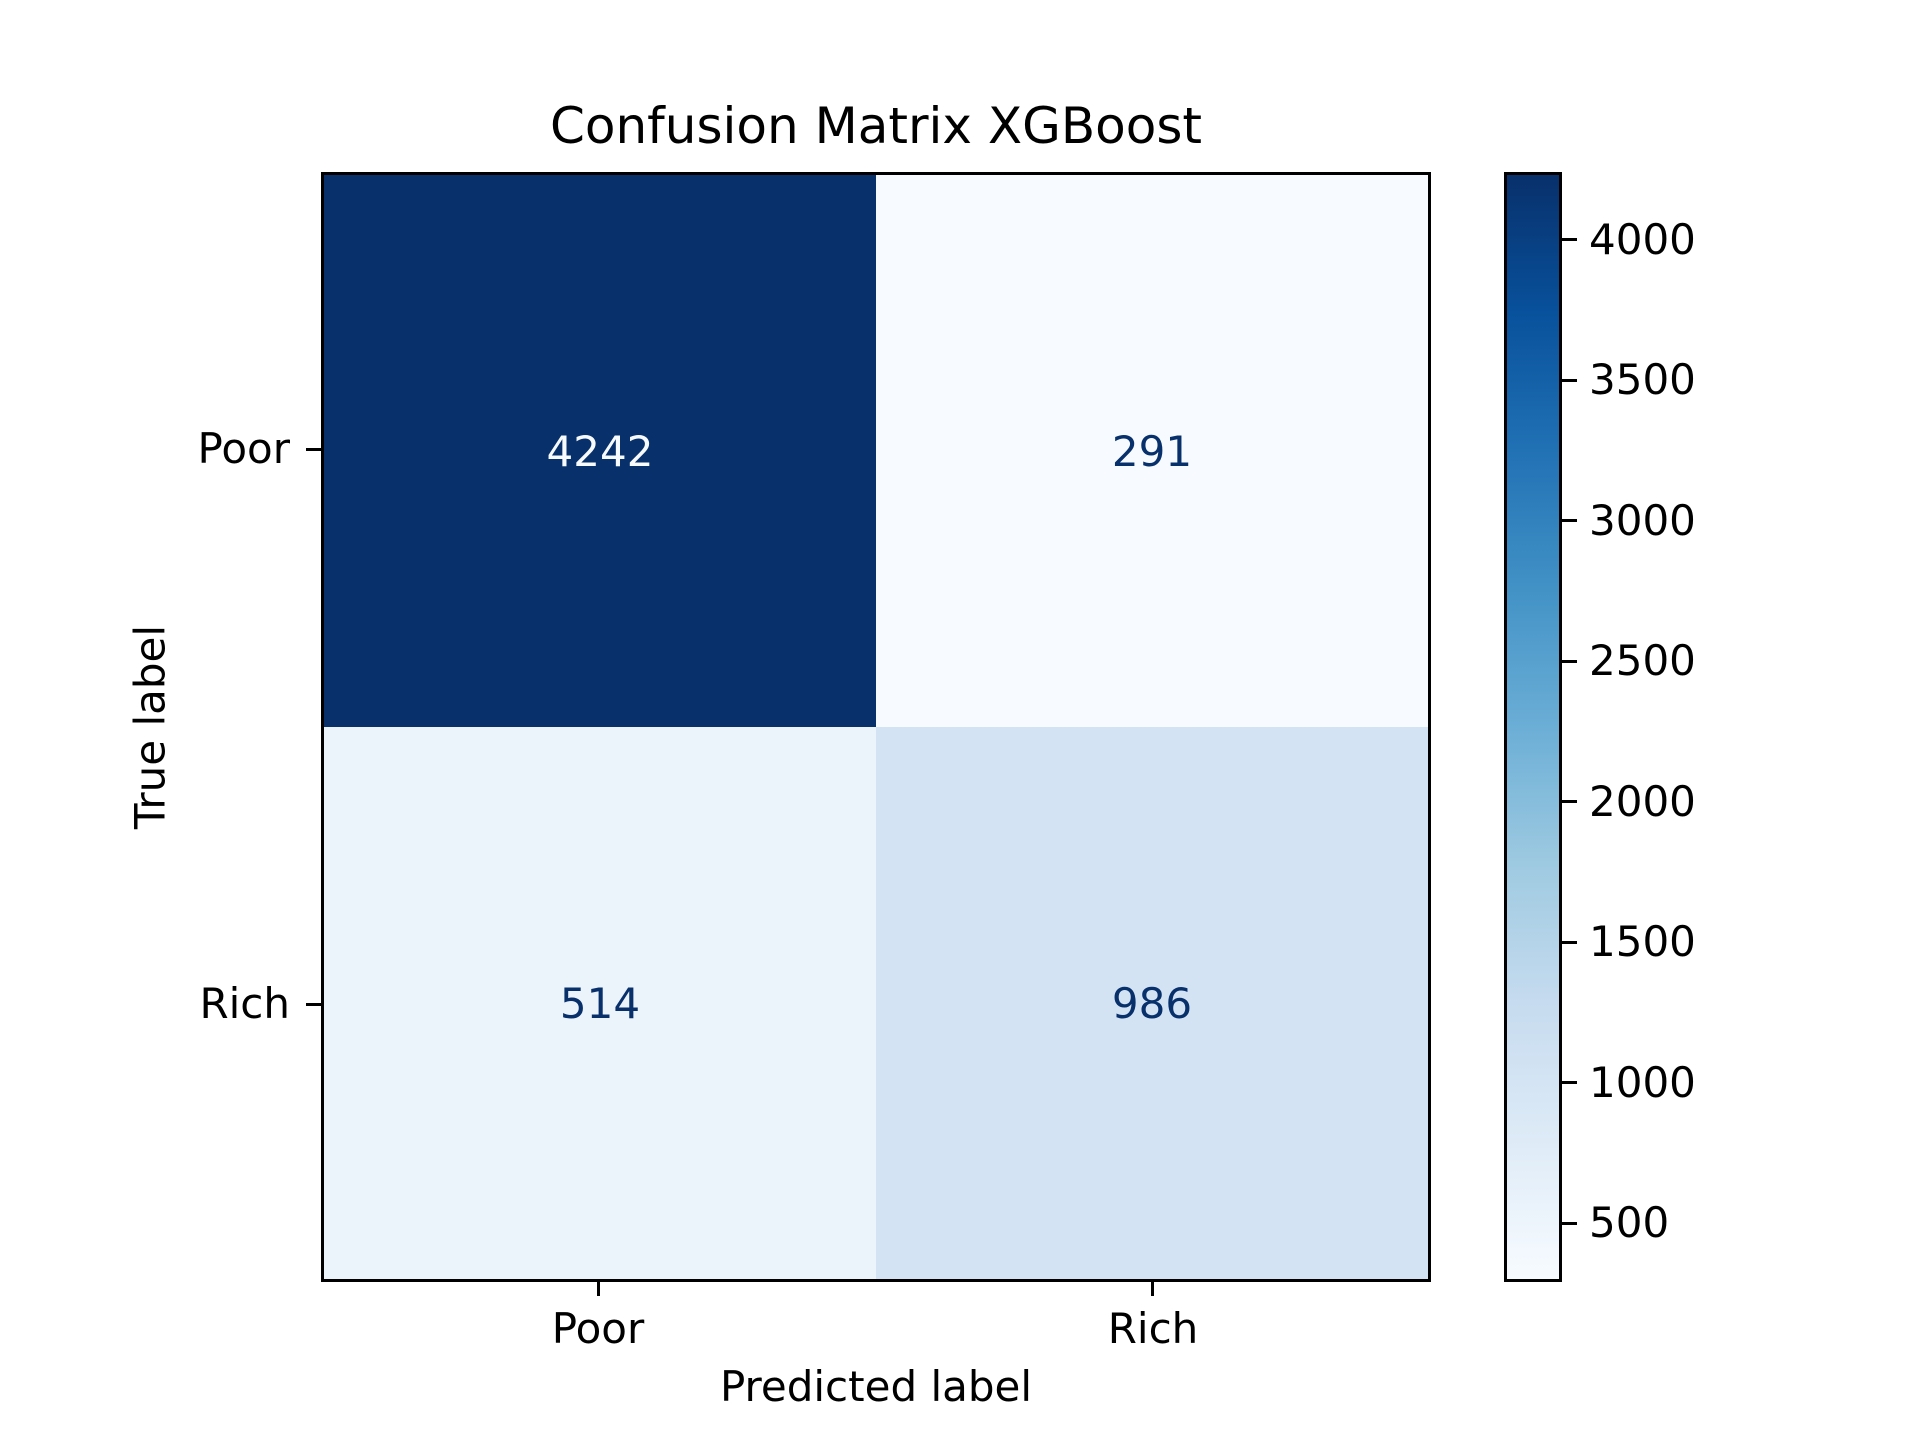 The height and width of the screenshot is (1440, 1920). What do you see at coordinates (1152, 1288) in the screenshot?
I see `x-tick-mark-rich` at bounding box center [1152, 1288].